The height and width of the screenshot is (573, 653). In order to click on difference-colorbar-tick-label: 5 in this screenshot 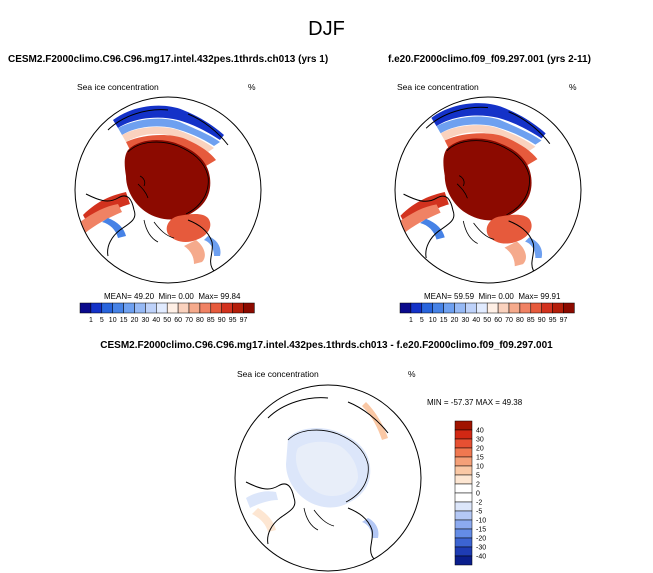, I will do `click(478, 476)`.